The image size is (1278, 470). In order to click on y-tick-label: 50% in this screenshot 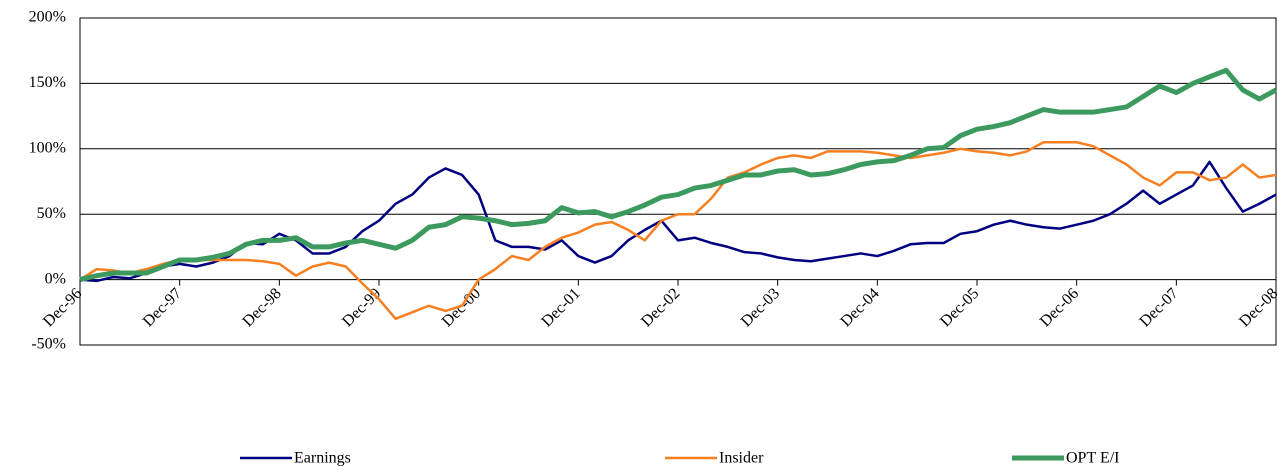, I will do `click(51, 213)`.